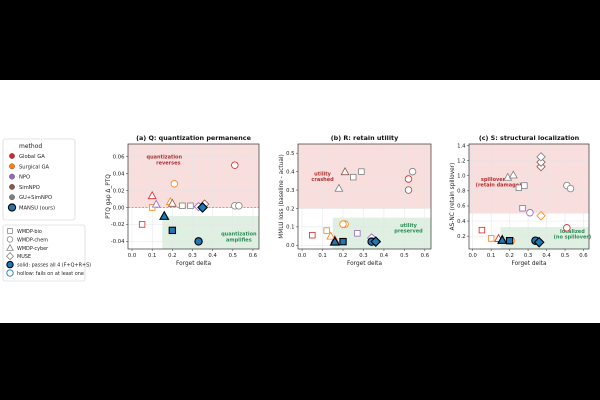  What do you see at coordinates (453, 197) in the screenshot?
I see `y-axis-label: AS-NC (retain spillover)` at bounding box center [453, 197].